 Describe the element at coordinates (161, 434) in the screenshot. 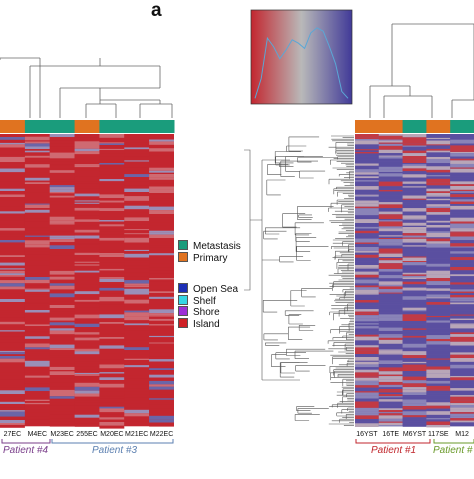

I see `left-sample-label-6: M22EC` at that location.